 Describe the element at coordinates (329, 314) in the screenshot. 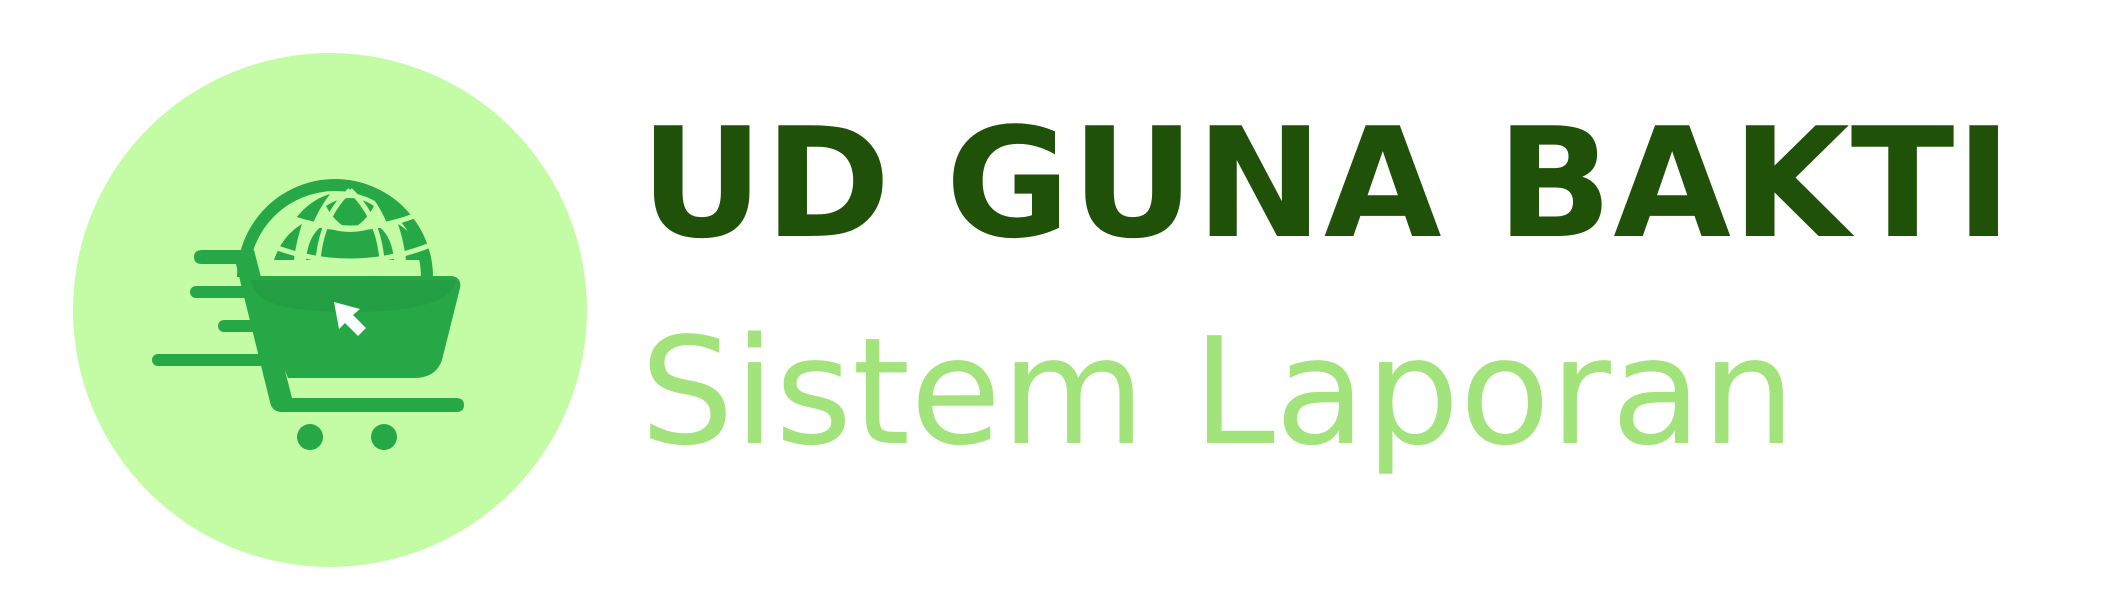

I see `shopping-cart-globe-icon` at that location.